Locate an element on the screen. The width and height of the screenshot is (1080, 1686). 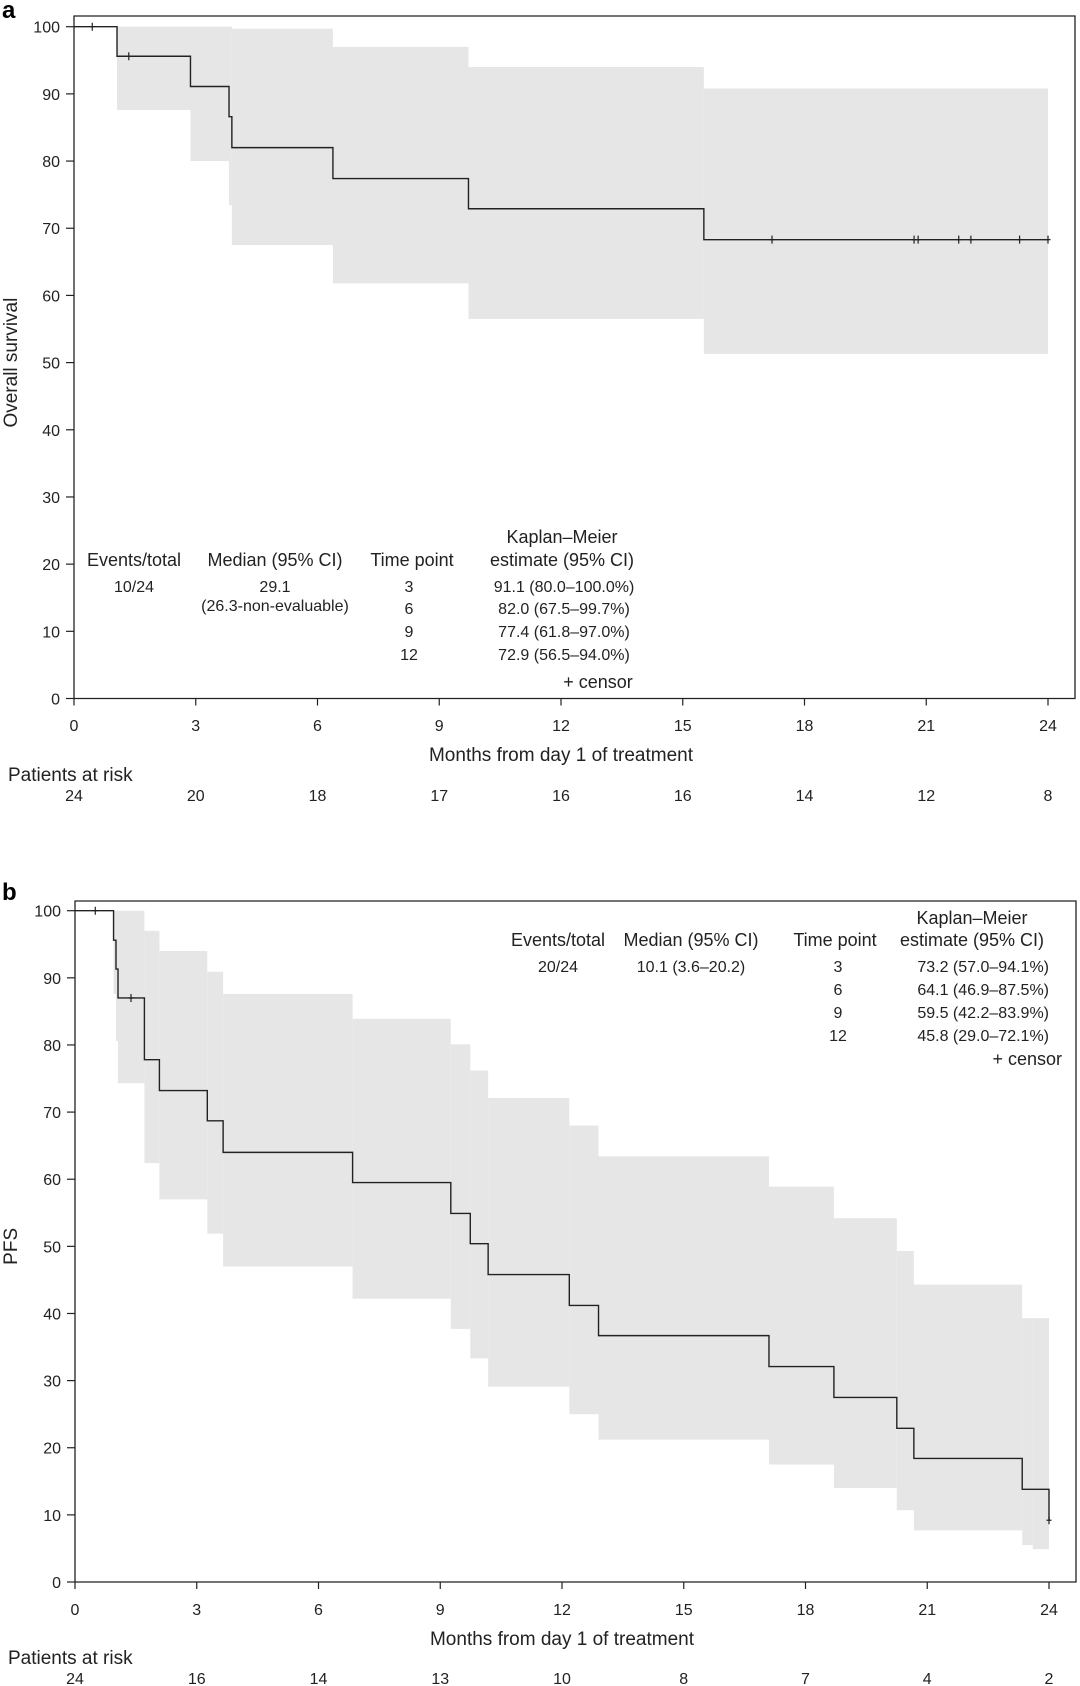
survival-curve is located at coordinates (561, 133).